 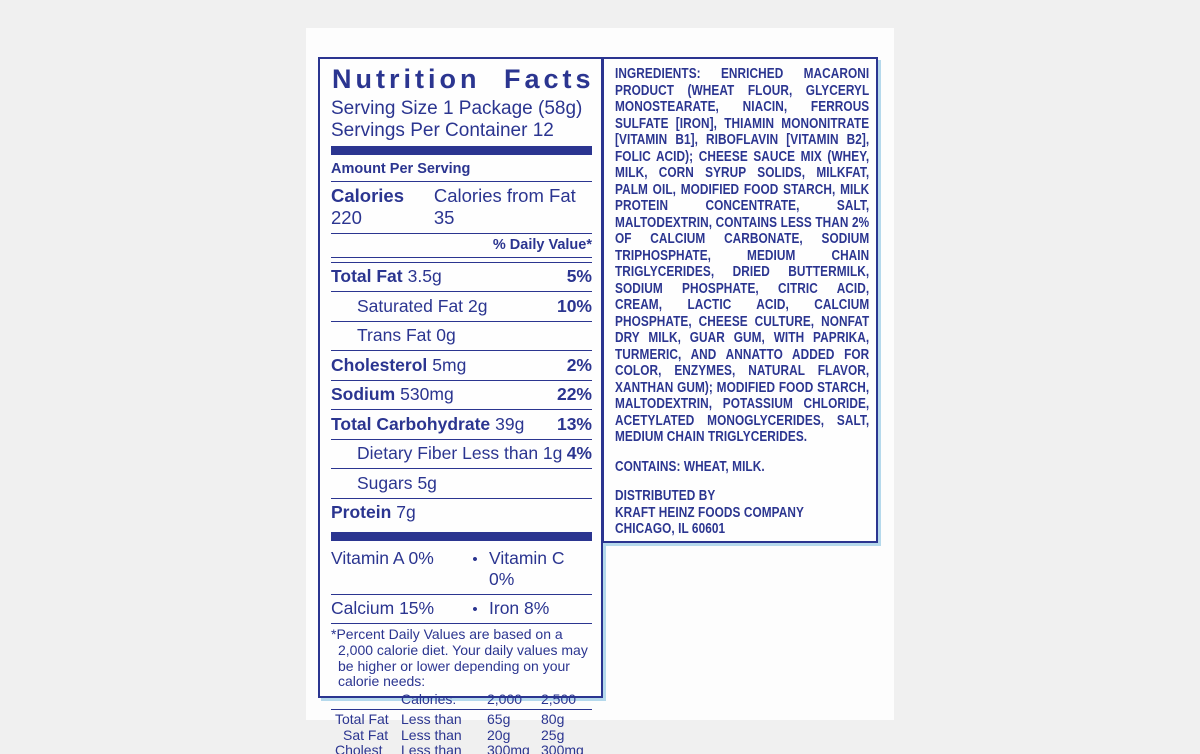 I want to click on nutrient-amount: 5mg, so click(x=449, y=364).